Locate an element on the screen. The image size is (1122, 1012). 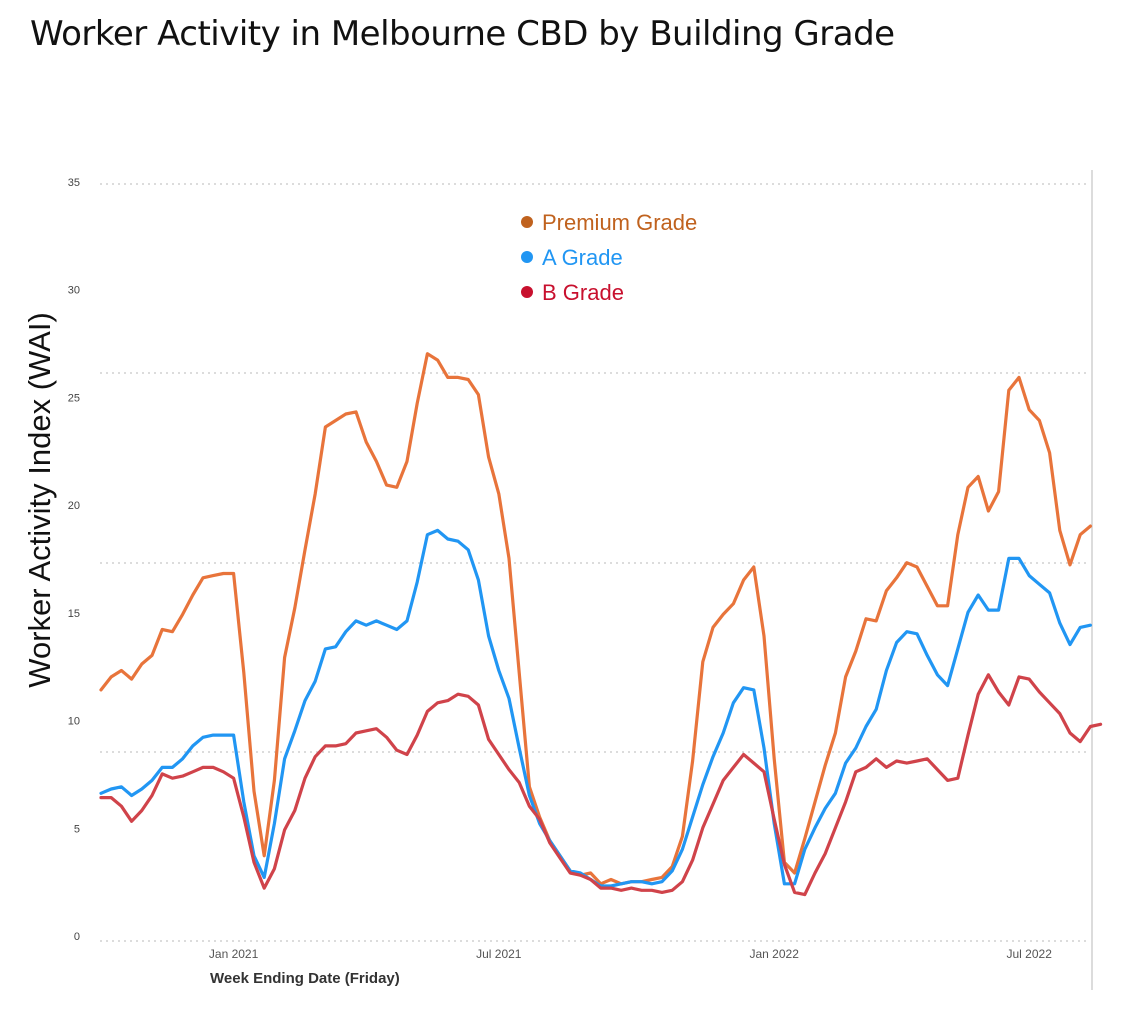
y-tick-label: 25 is located at coordinates (74, 398).